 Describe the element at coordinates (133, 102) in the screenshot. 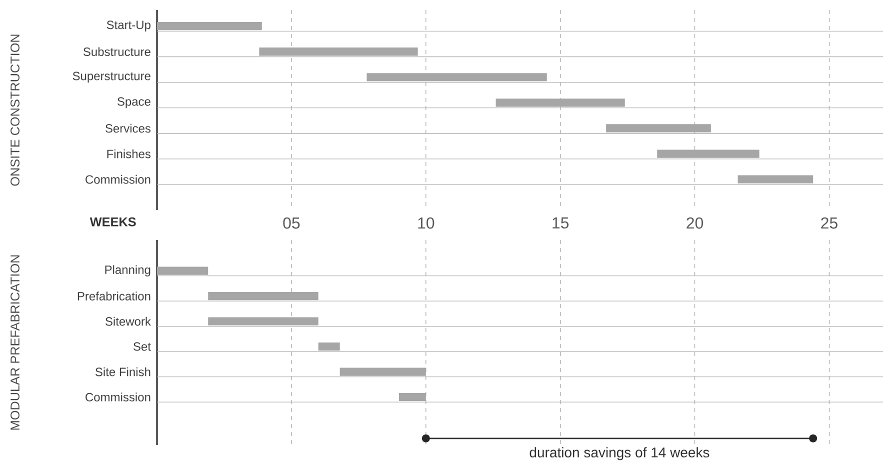

I see `y-tick-label: Space` at that location.